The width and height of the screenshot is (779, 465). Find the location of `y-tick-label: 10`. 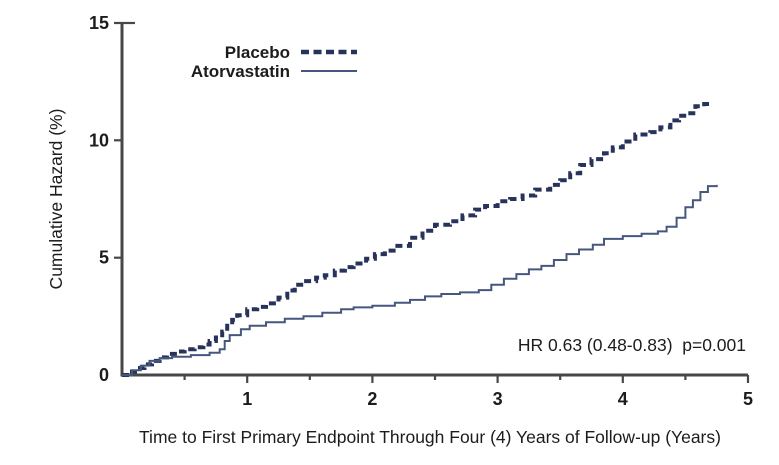

y-tick-label: 10 is located at coordinates (99, 140).